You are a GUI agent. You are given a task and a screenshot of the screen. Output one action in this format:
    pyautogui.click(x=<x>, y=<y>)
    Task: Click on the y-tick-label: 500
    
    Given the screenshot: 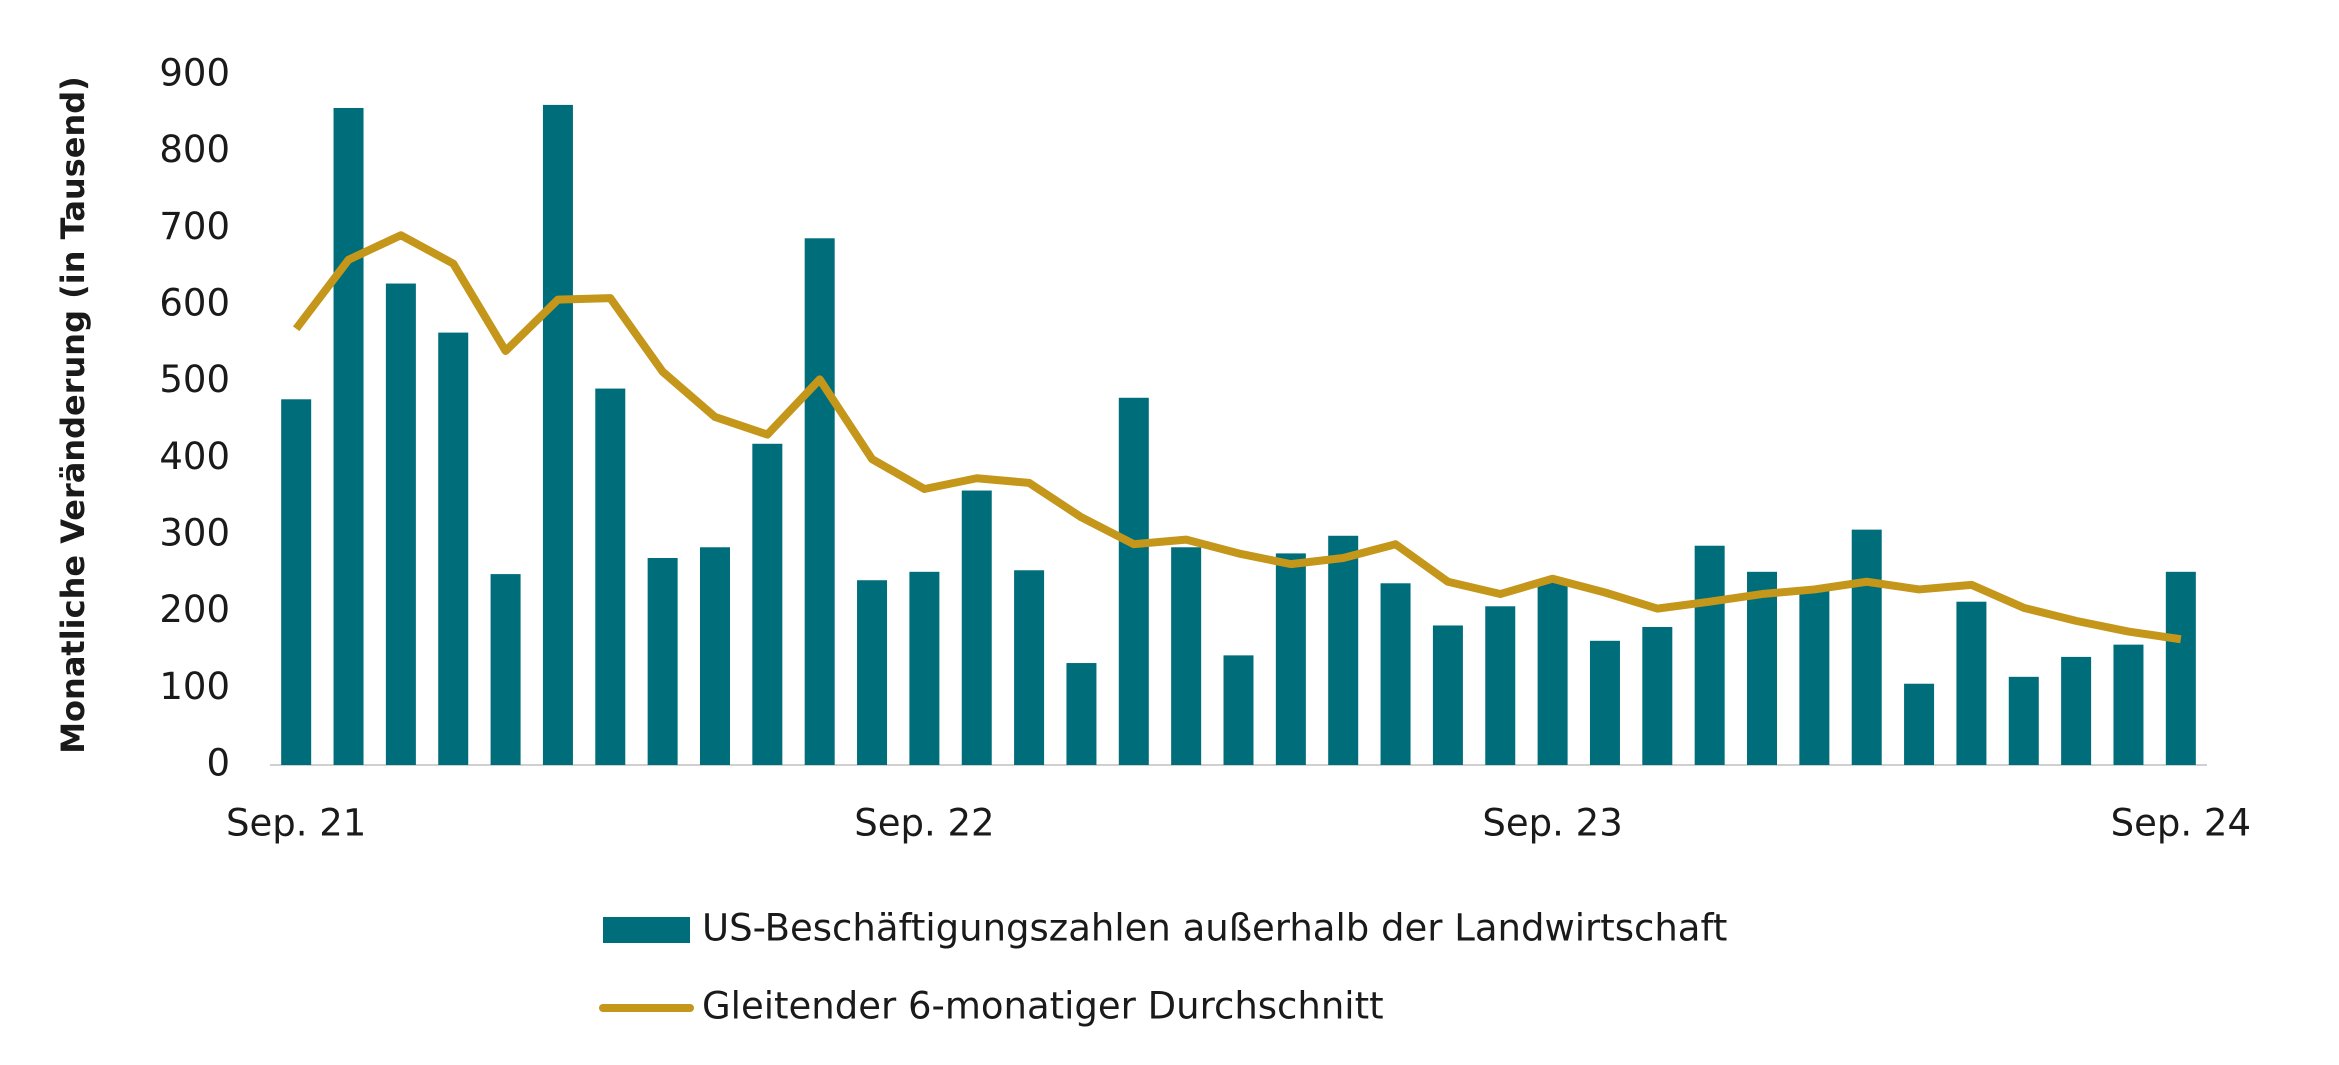 What is the action you would take?
    pyautogui.click(x=194, y=379)
    